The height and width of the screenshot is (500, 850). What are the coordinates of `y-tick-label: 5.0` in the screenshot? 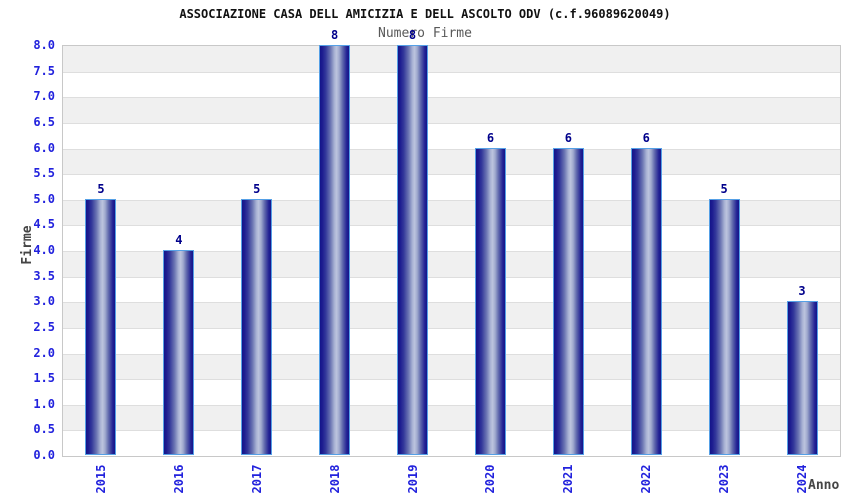 It's located at (44, 198).